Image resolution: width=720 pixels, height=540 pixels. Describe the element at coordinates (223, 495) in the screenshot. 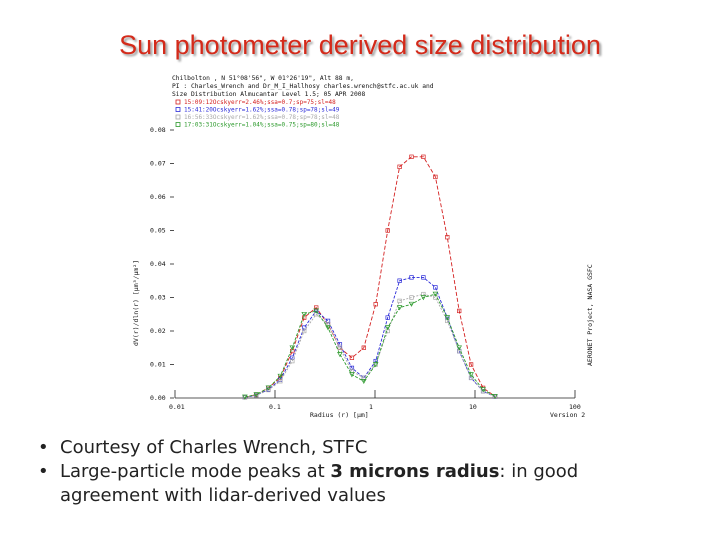

I see `bullet-text: agreement with lidar-derived values` at that location.